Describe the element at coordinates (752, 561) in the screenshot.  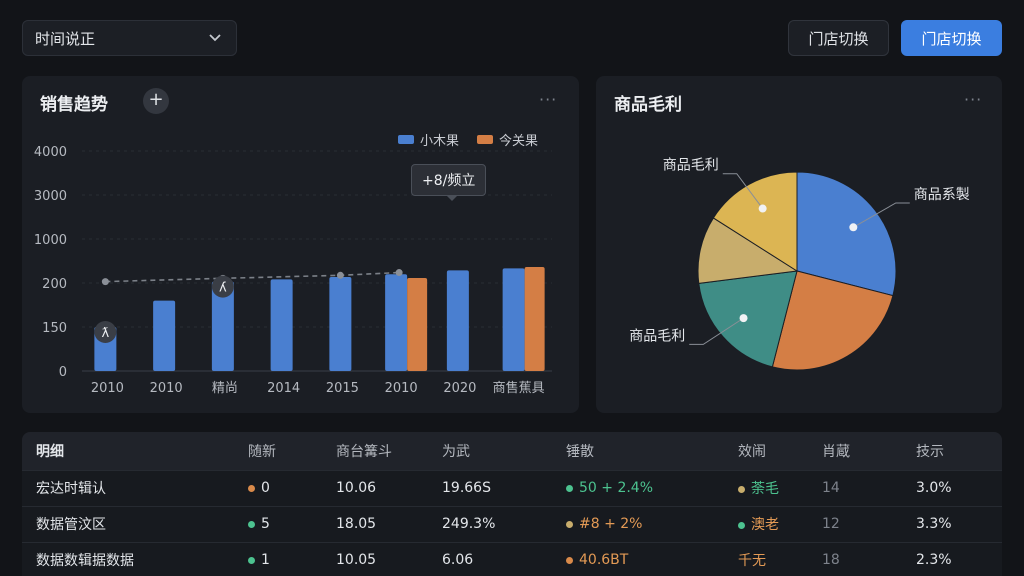
I see `table-cell-value: 千无` at that location.